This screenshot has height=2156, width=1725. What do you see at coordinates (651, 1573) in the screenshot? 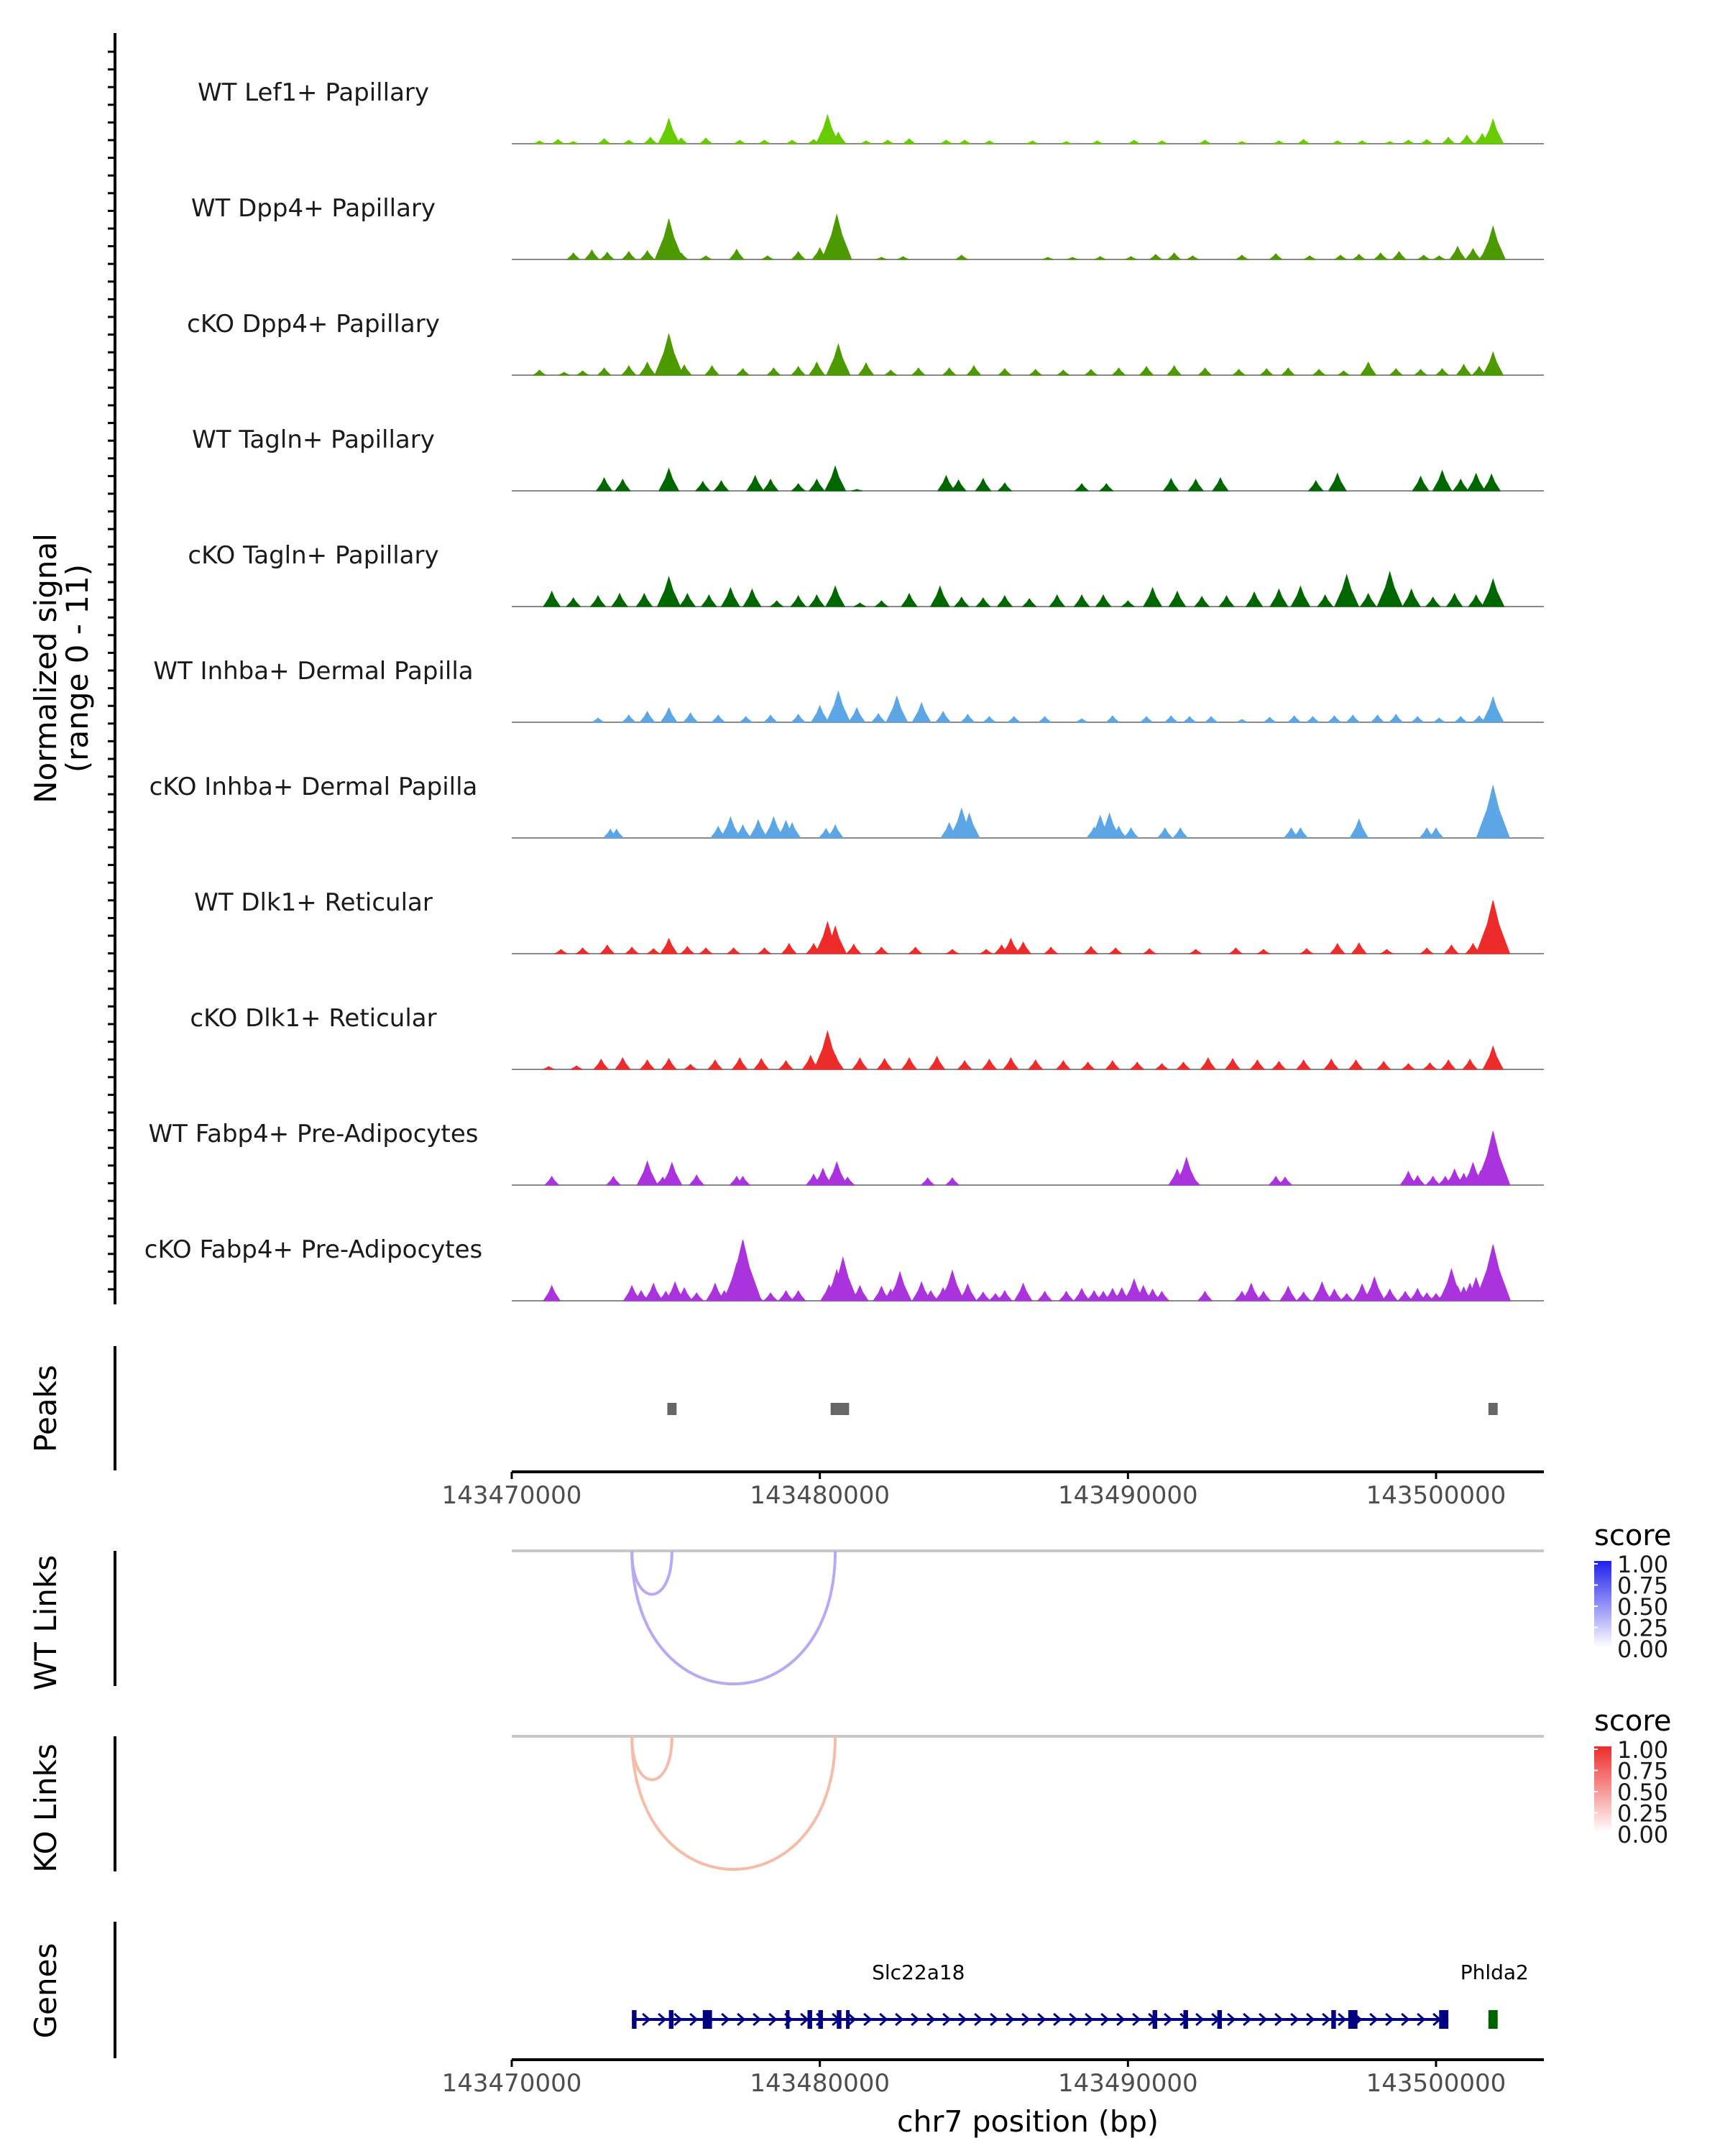
I see `link-arc` at bounding box center [651, 1573].